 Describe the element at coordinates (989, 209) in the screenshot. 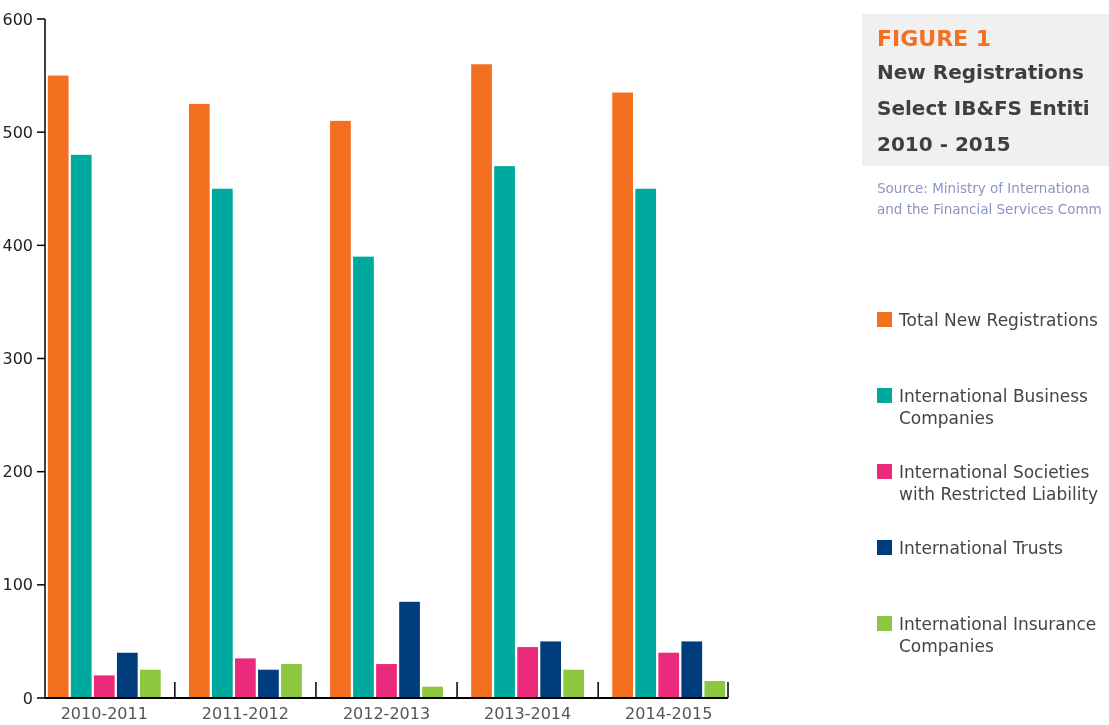

I see `text: and the Financial Services Comm` at that location.